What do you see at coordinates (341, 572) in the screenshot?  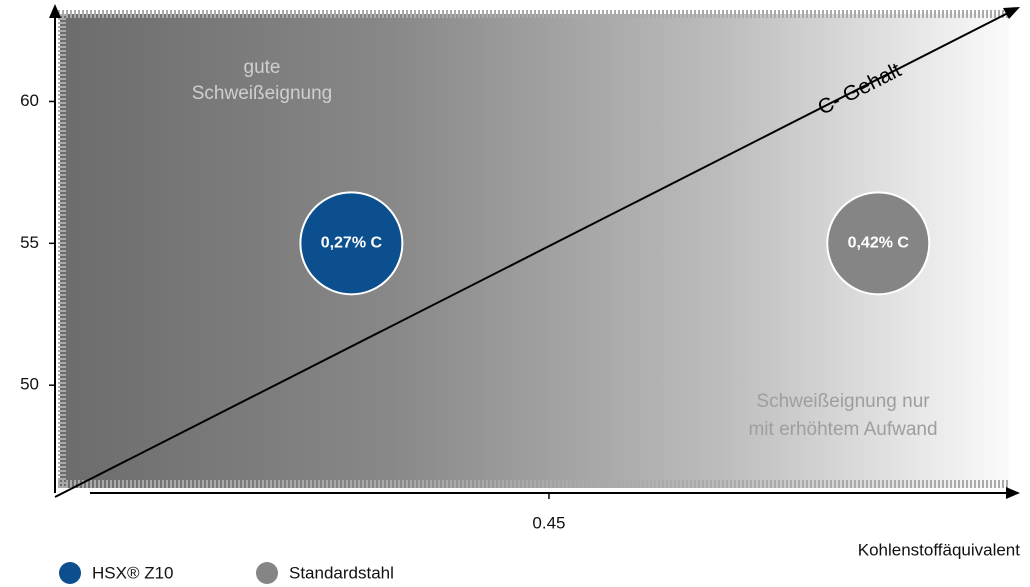 I see `legend-label: Standardstahl` at bounding box center [341, 572].